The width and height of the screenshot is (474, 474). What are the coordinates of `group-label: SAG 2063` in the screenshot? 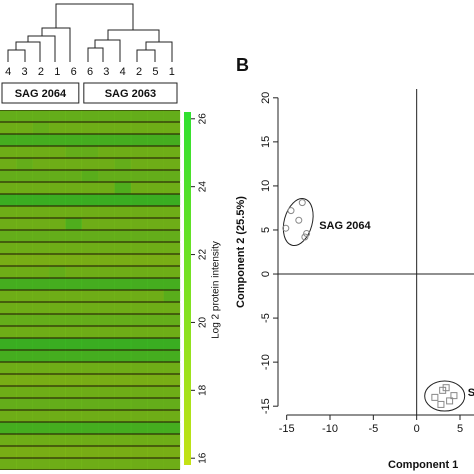 It's located at (130, 94).